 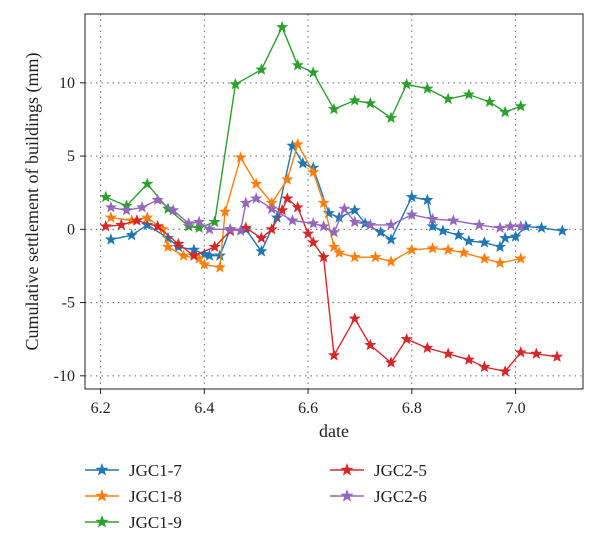 I want to click on legend-label-jgc1-9: JGC1-9, so click(x=155, y=522).